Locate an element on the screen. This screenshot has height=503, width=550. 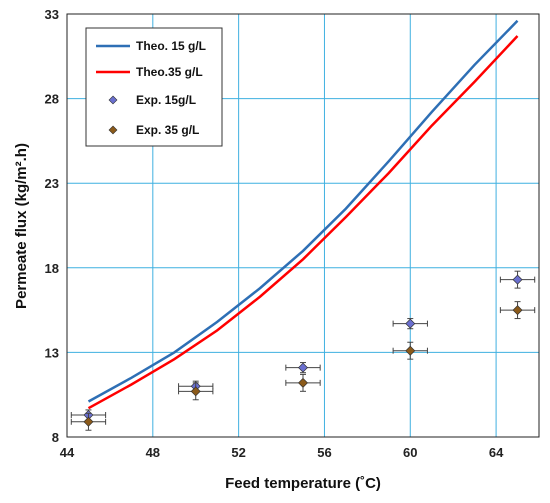
y-tick-label: 33 is located at coordinates (52, 14).